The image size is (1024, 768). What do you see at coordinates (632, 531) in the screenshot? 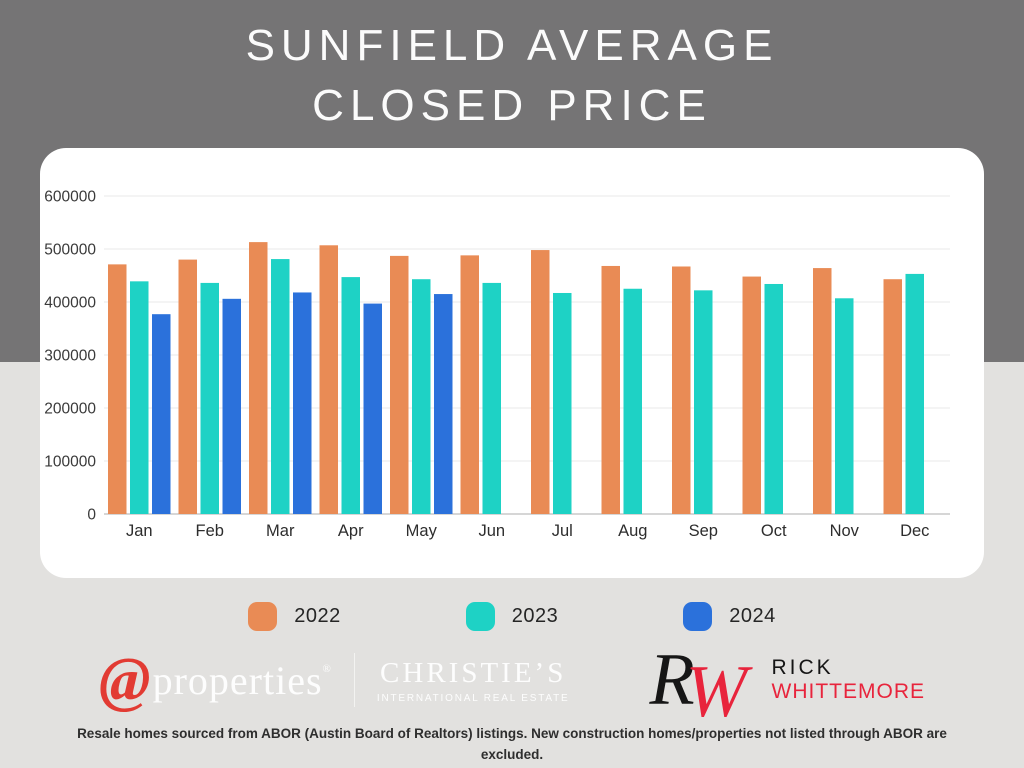
I see `x-tick-label-Aug: Aug` at bounding box center [632, 531].